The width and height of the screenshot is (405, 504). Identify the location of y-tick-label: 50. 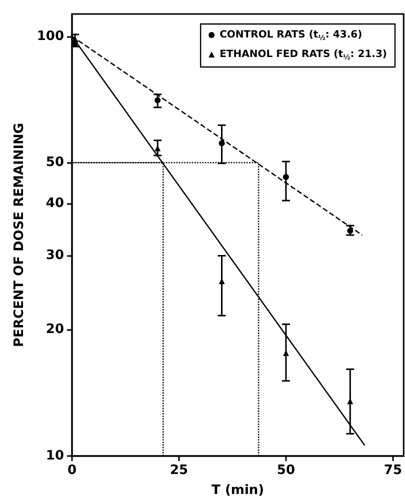
(55, 162).